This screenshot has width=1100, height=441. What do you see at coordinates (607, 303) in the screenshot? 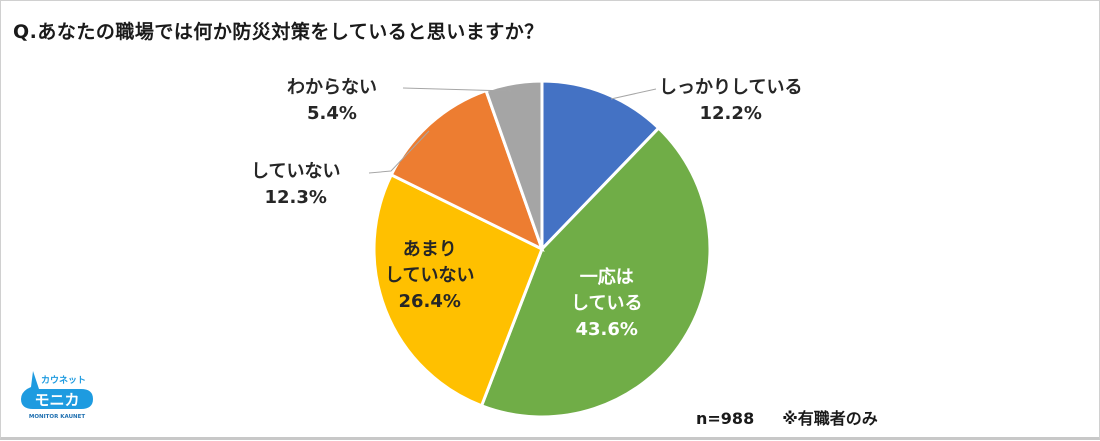
I see `label-ichiou: 一応は している 43.6%` at bounding box center [607, 303].